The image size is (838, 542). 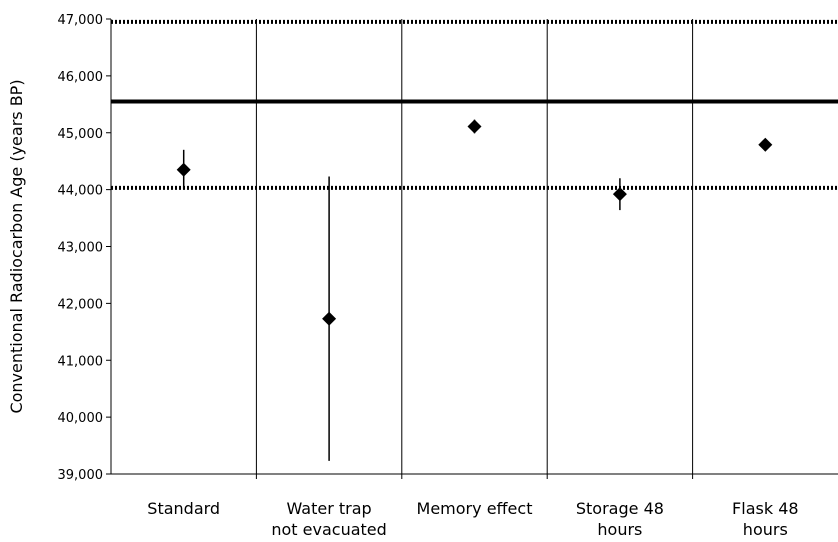 What do you see at coordinates (81, 20) in the screenshot?
I see `y-tick-label: 47,000` at bounding box center [81, 20].